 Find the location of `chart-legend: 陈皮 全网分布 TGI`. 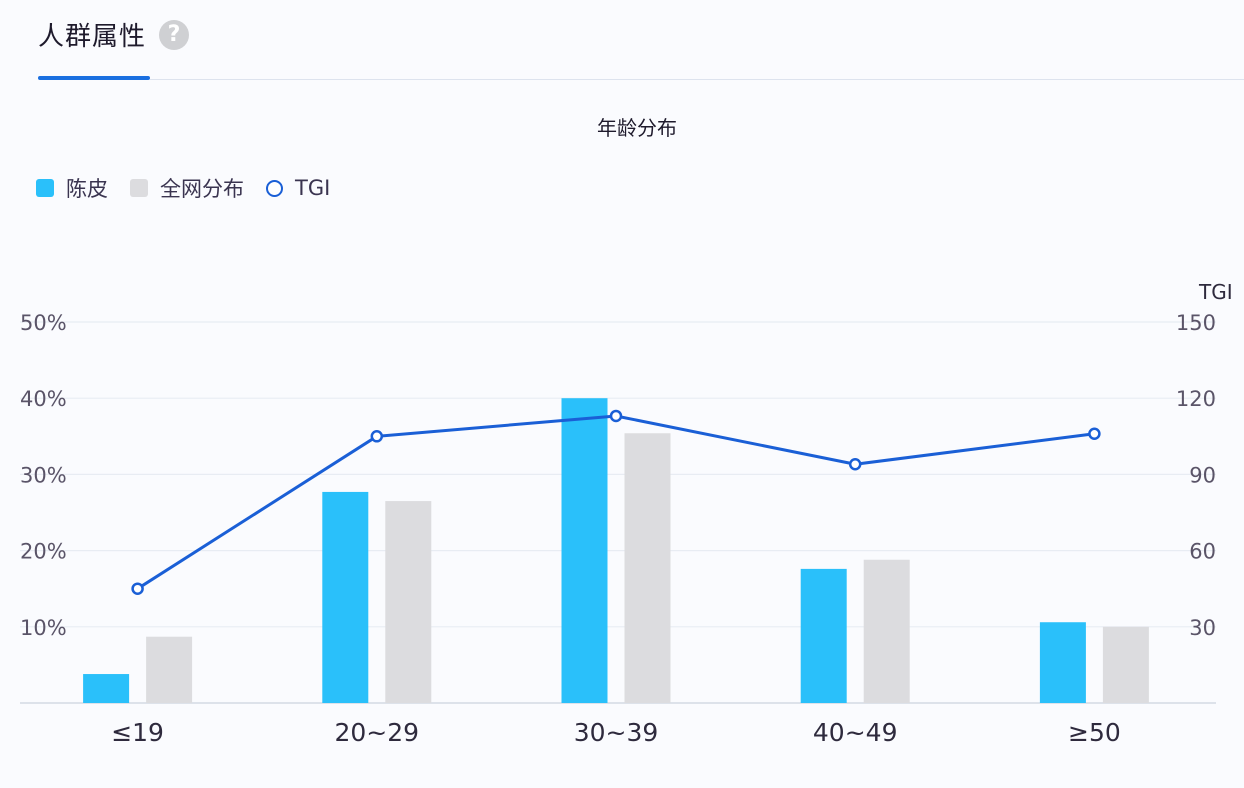

chart-legend: 陈皮 全网分布 TGI is located at coordinates (194, 188).